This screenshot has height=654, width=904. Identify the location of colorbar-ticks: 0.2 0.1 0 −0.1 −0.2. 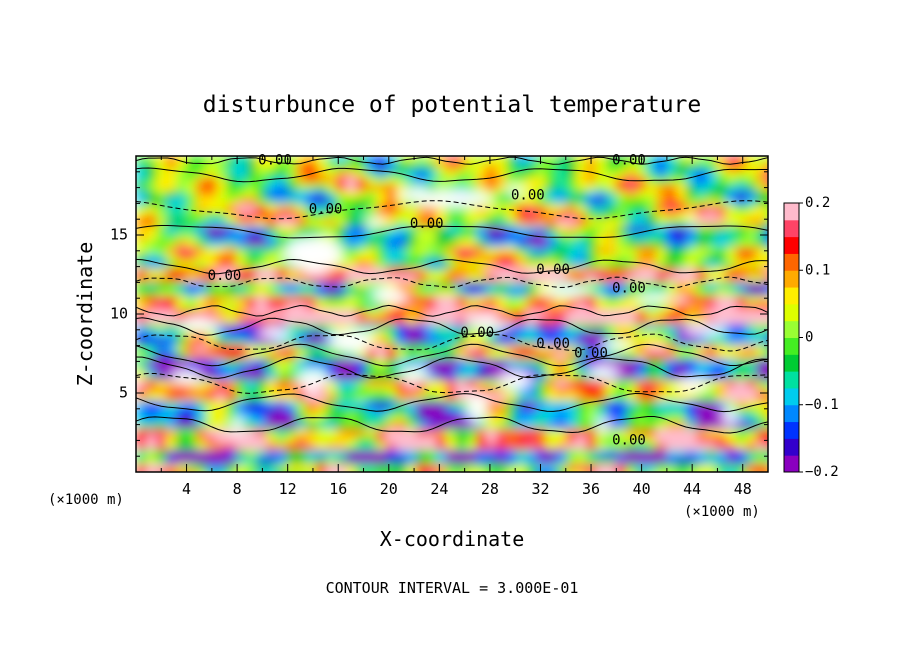
(819, 337).